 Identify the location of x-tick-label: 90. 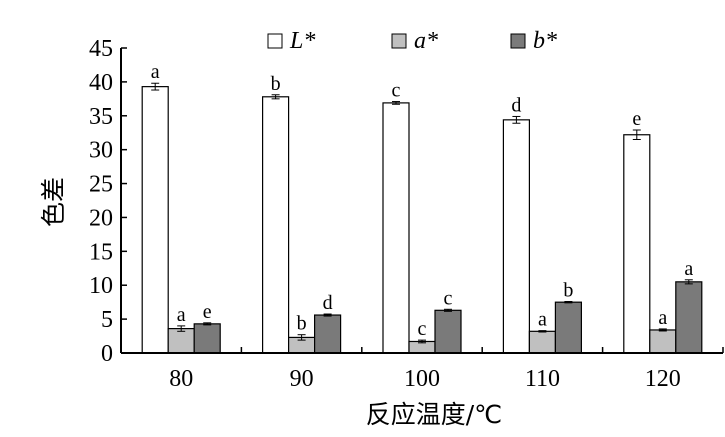
(302, 379).